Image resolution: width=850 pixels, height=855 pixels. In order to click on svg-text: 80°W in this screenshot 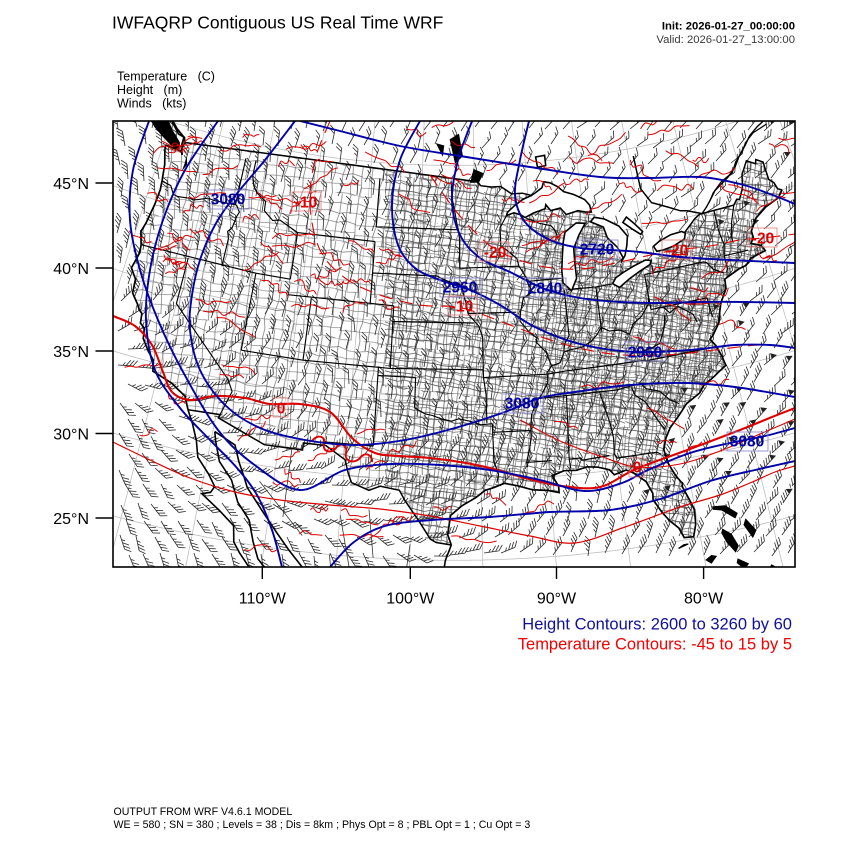, I will do `click(704, 599)`.